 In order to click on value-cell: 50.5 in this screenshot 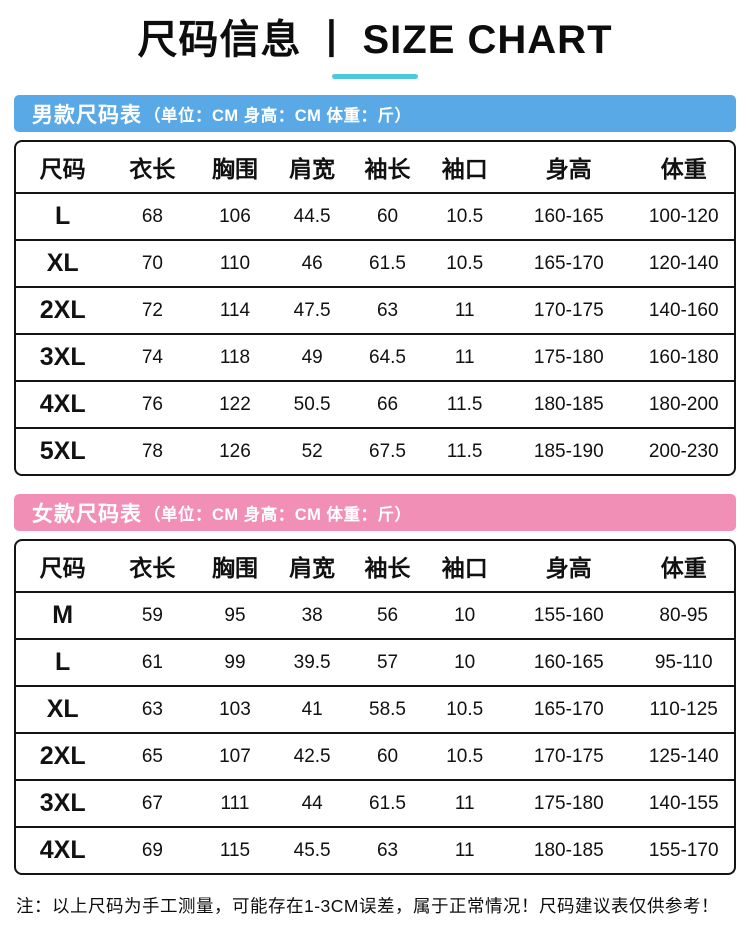, I will do `click(312, 404)`.